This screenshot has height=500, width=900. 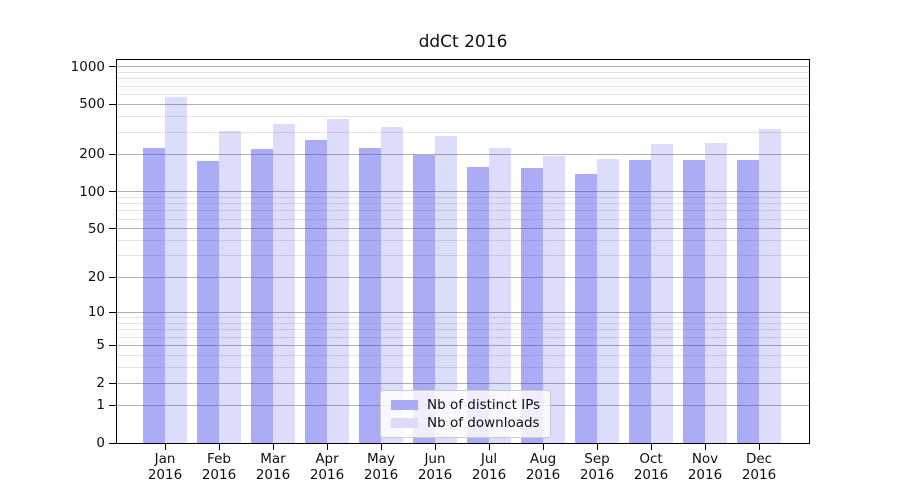 I want to click on bar-downloads-aug, so click(x=554, y=299).